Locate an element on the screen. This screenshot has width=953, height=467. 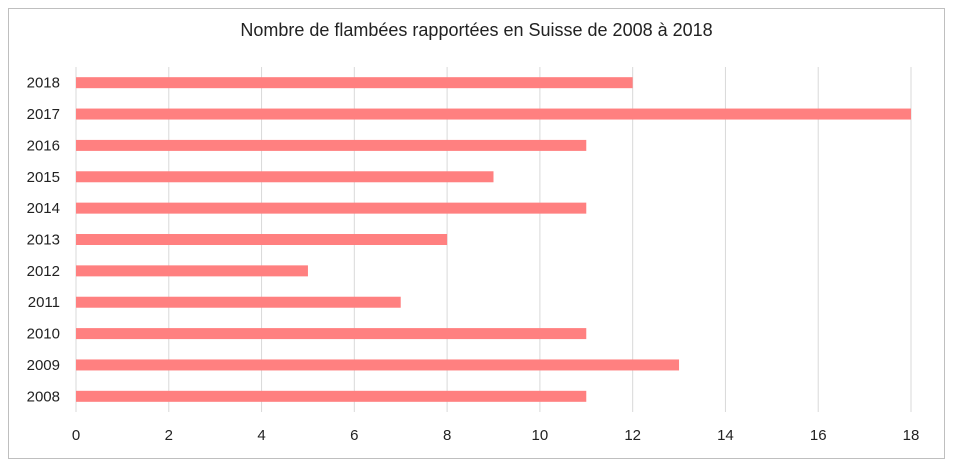
bar-2012 is located at coordinates (192, 271).